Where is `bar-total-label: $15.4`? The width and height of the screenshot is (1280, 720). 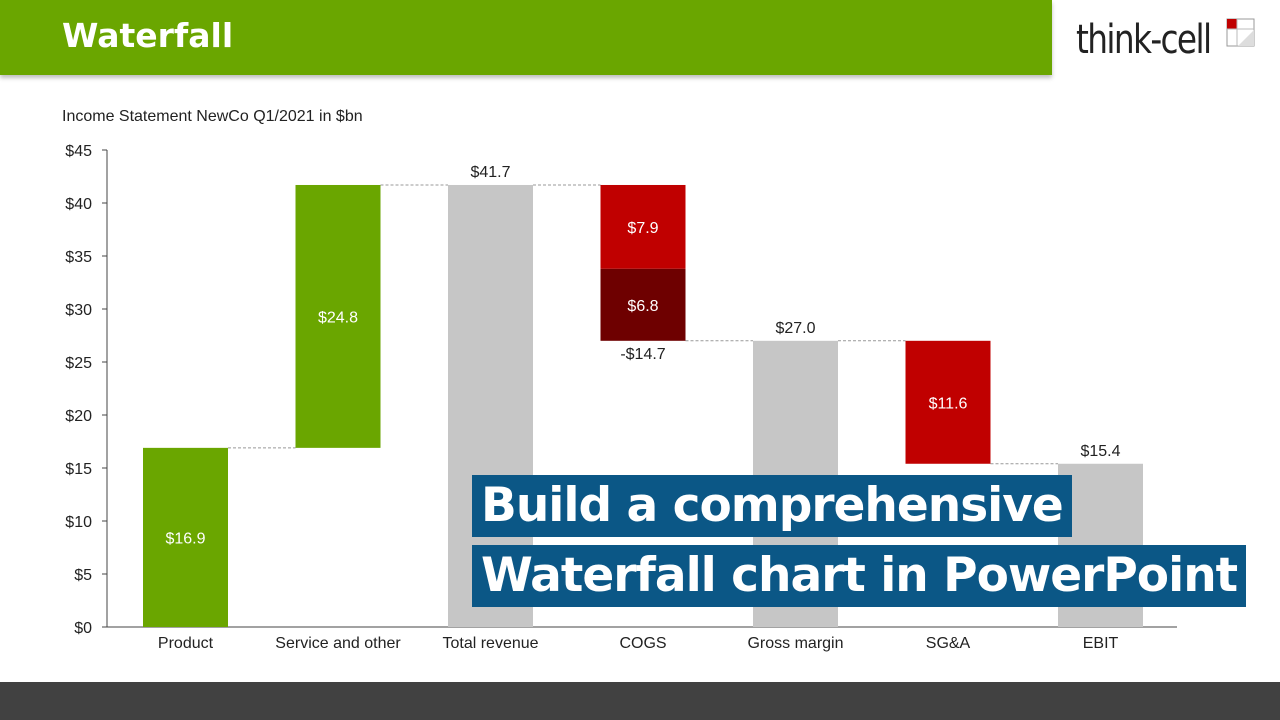
bar-total-label: $15.4 is located at coordinates (1100, 451).